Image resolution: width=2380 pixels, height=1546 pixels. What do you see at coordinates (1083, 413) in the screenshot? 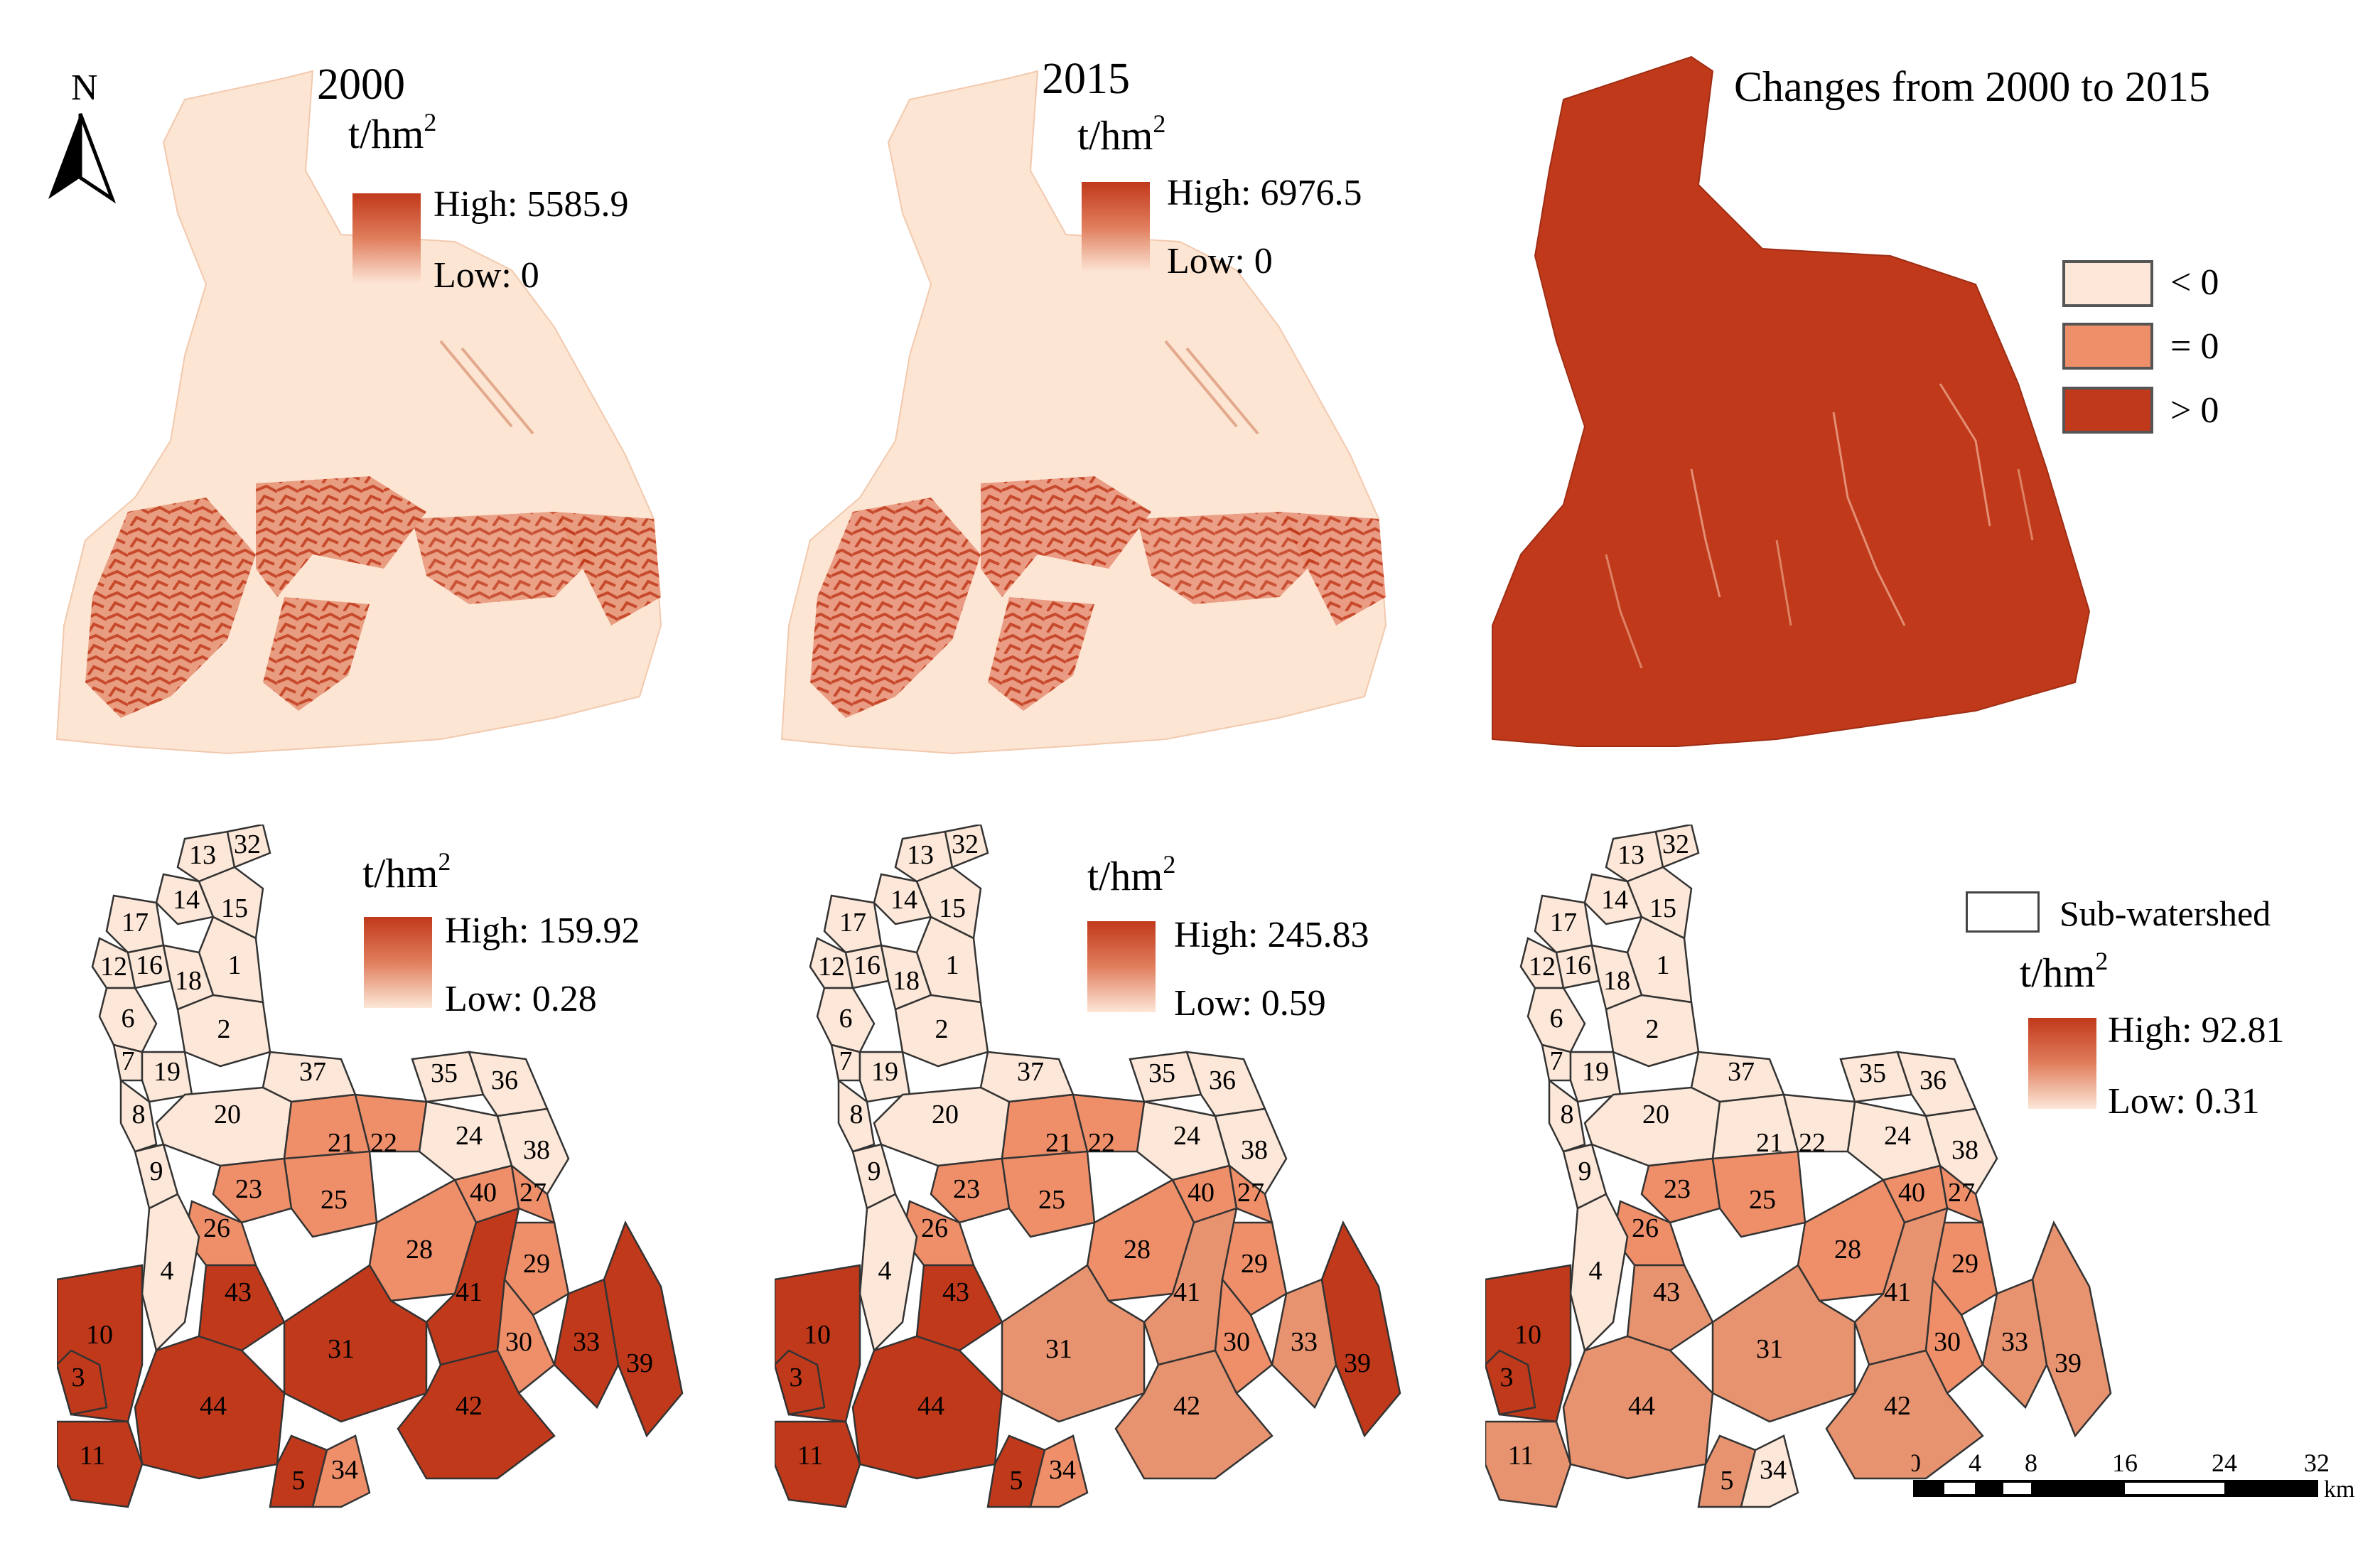
I see `erosion-map-2015` at bounding box center [1083, 413].